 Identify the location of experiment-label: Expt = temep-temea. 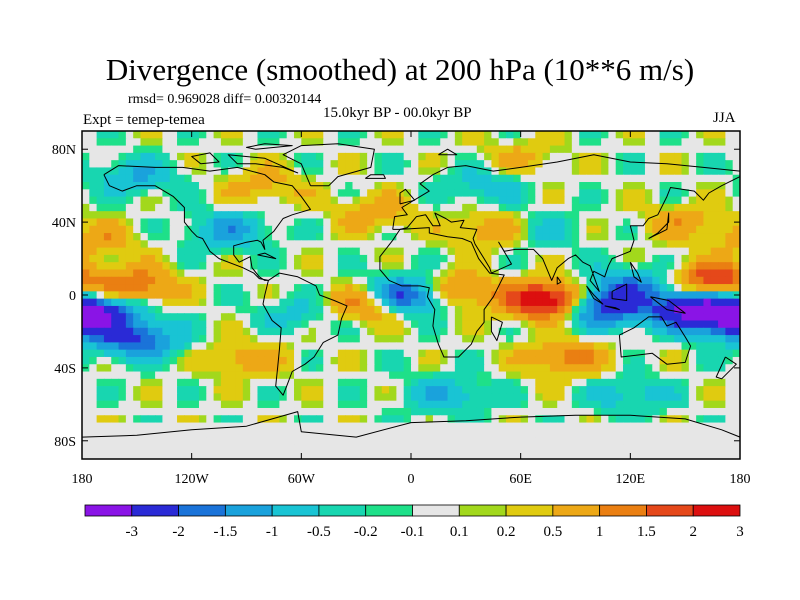
(144, 120).